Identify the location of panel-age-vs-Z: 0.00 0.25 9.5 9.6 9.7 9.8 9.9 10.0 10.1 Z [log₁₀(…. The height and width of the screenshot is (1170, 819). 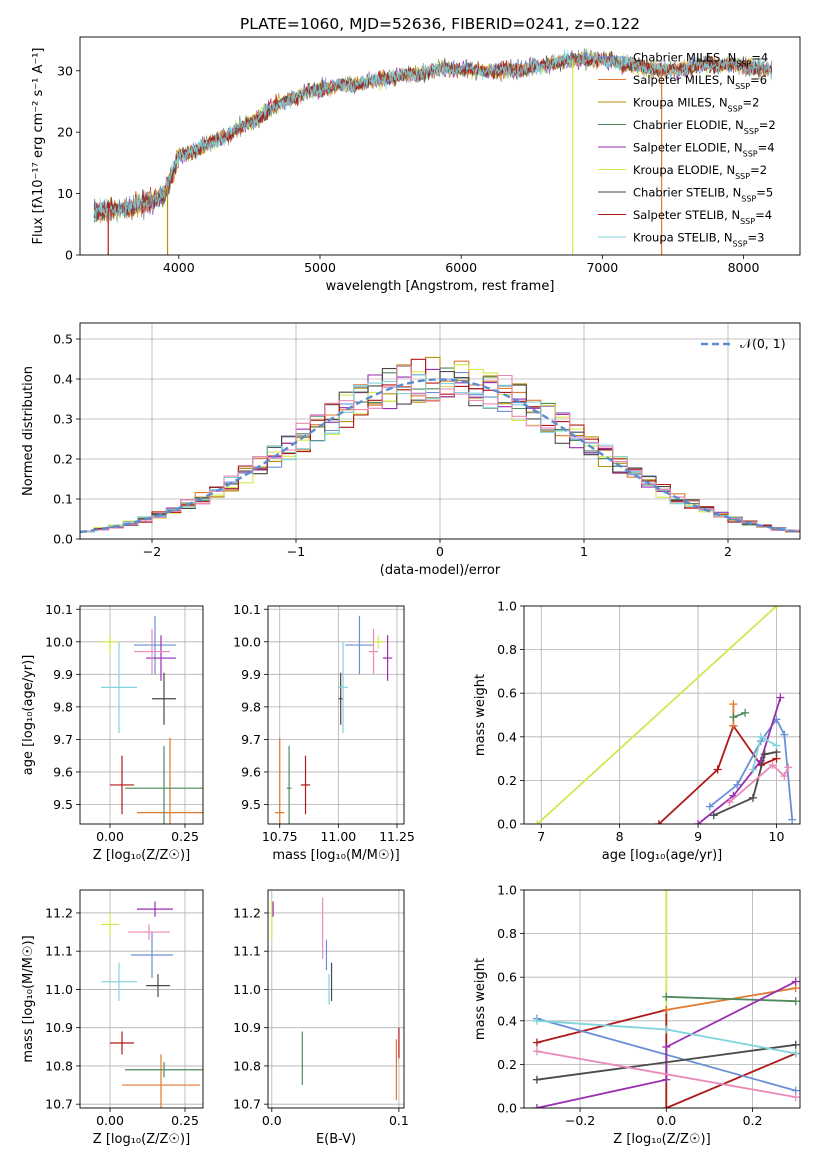
(112, 732).